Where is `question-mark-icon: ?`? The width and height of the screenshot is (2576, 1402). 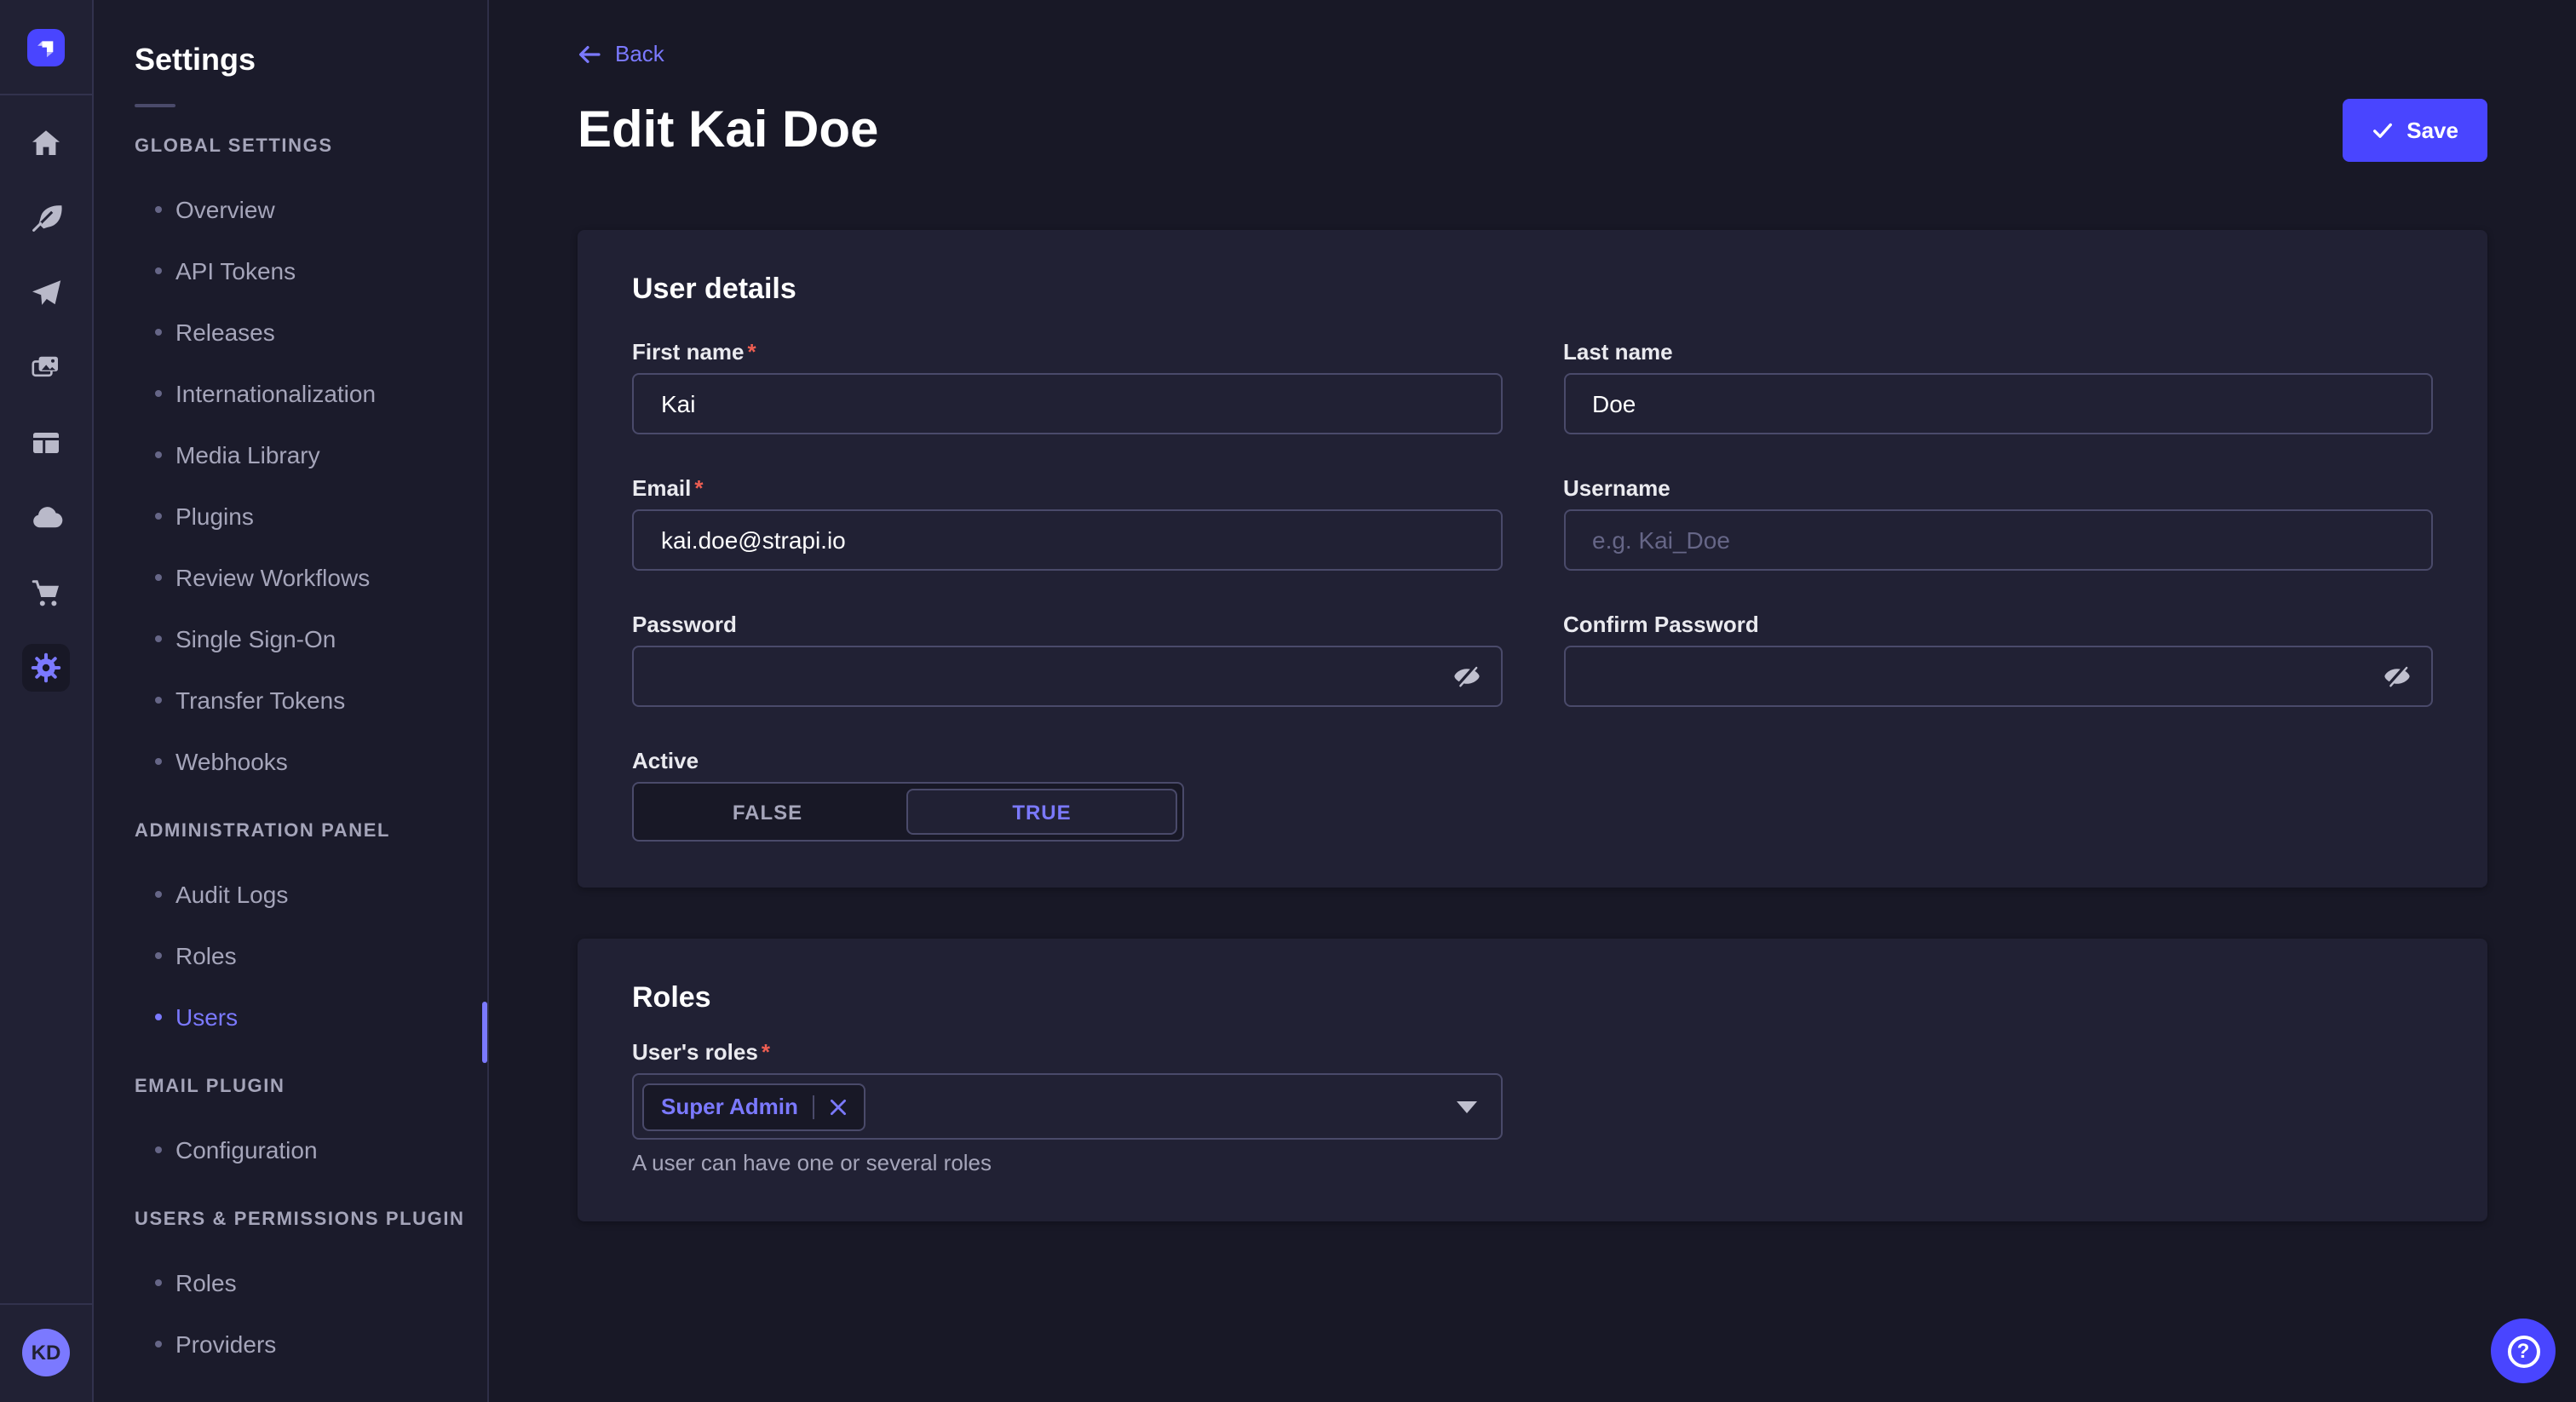 question-mark-icon: ? is located at coordinates (2523, 1351).